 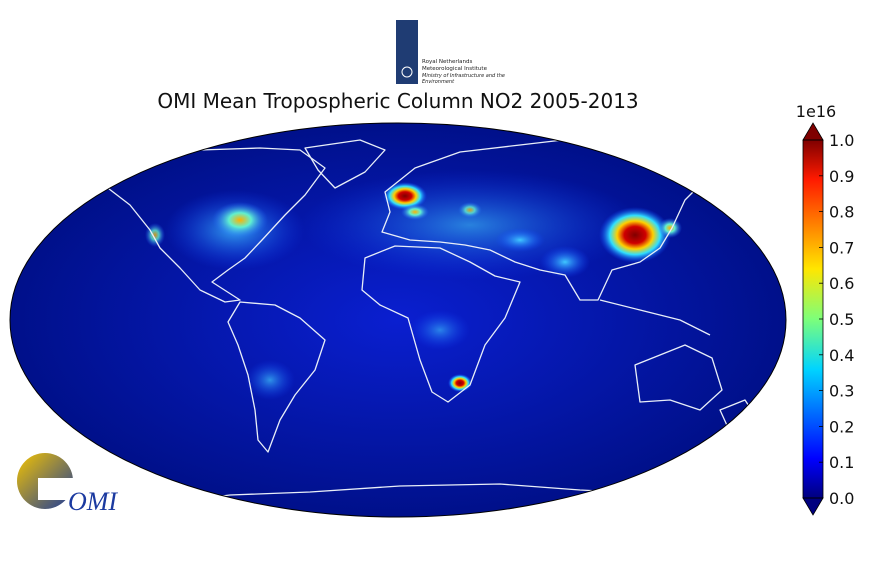 What do you see at coordinates (841, 391) in the screenshot?
I see `colorbar-tick-label: 0.3` at bounding box center [841, 391].